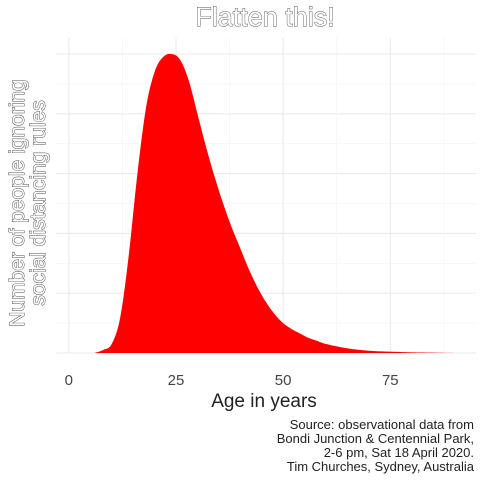  I want to click on y-axis-label-line-2: social distancing rules, so click(38, 202).